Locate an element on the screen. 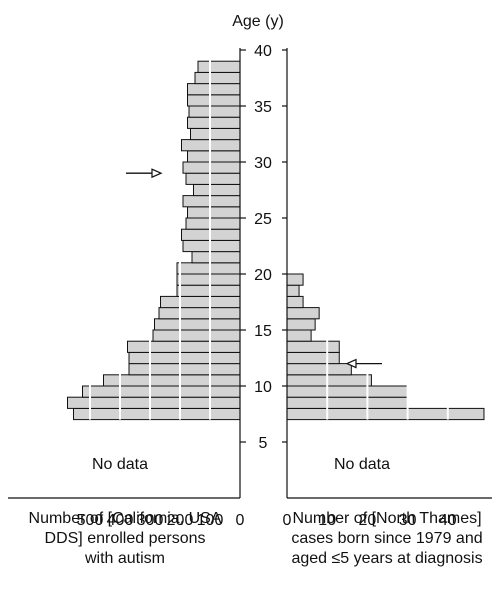  age-tick-label-10: 10 is located at coordinates (263, 387).